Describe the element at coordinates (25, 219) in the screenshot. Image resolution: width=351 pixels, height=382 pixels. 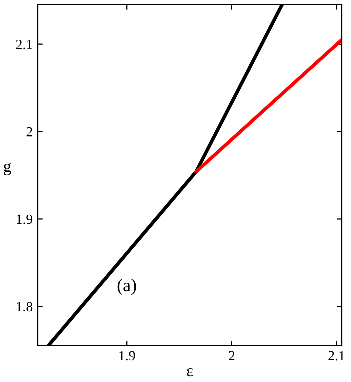
I see `y-tick-label: 1.9` at that location.